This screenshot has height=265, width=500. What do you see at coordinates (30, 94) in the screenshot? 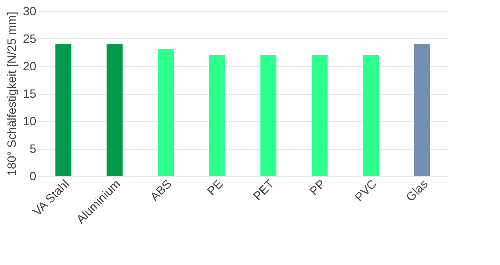
I see `y-tick-label: 15` at bounding box center [30, 94].